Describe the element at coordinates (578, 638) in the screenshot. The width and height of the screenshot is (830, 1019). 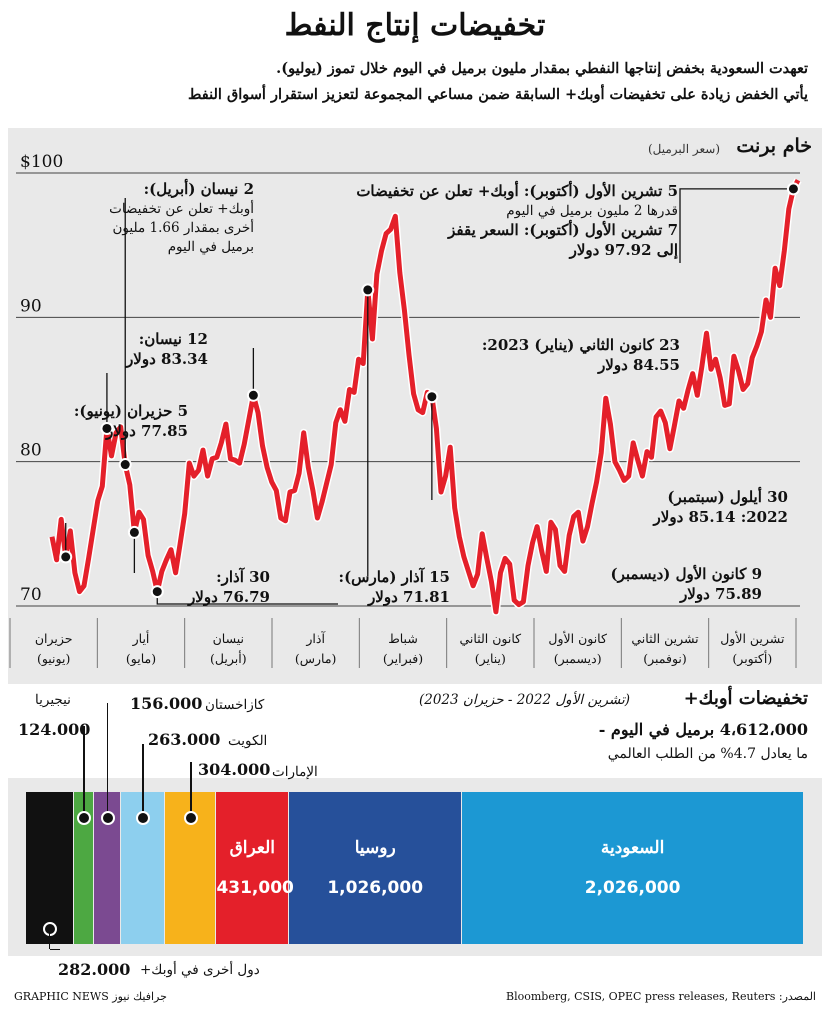
I see `x-month-label: كانون الأول` at that location.